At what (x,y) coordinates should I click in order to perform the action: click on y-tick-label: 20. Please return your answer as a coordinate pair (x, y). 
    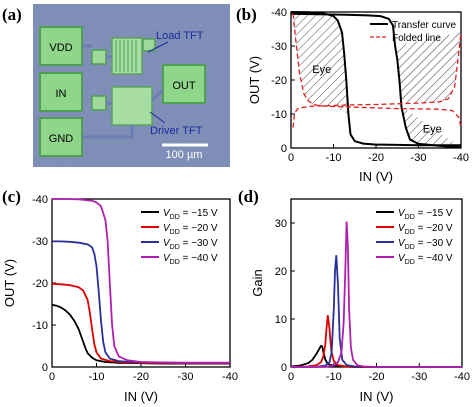
    Looking at the image, I should click on (281, 272).